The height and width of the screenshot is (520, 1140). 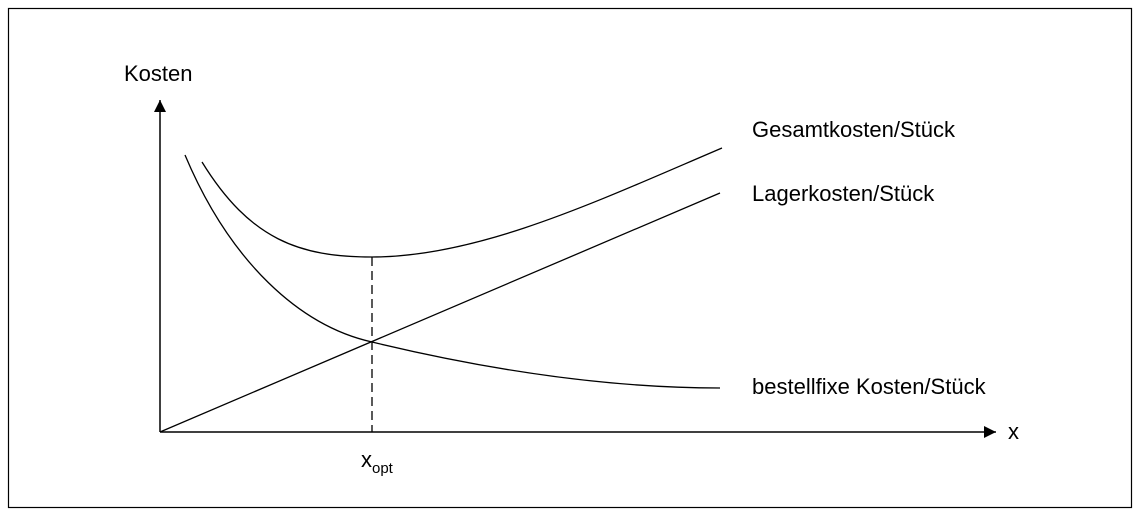 I want to click on curve-label: Lagerkosten/Stück, so click(x=843, y=193).